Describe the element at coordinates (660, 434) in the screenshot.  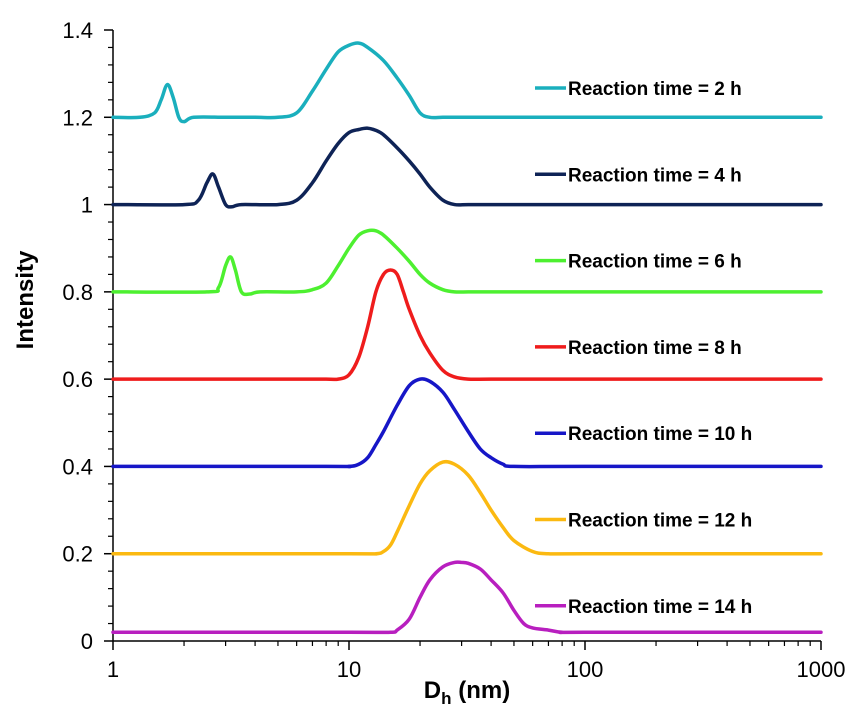
I see `legend-label-5: Reaction time = 10 h` at that location.